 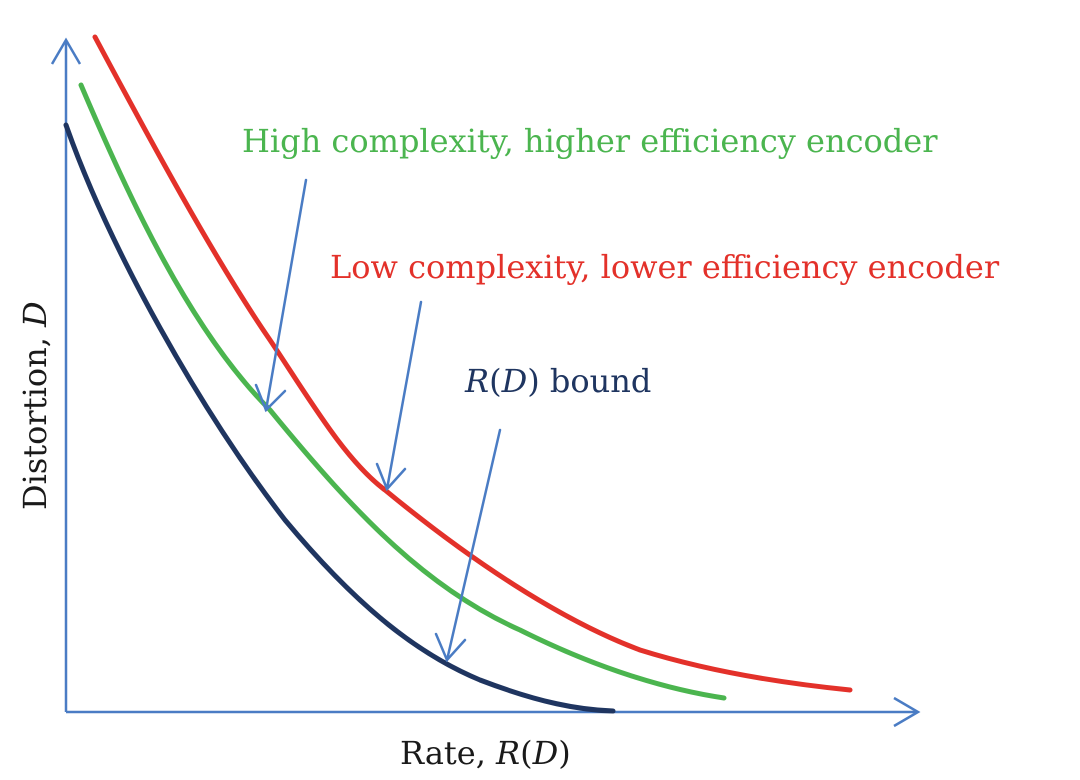 What do you see at coordinates (545, 753) in the screenshot?
I see `x-axis-label-arg: D` at bounding box center [545, 753].